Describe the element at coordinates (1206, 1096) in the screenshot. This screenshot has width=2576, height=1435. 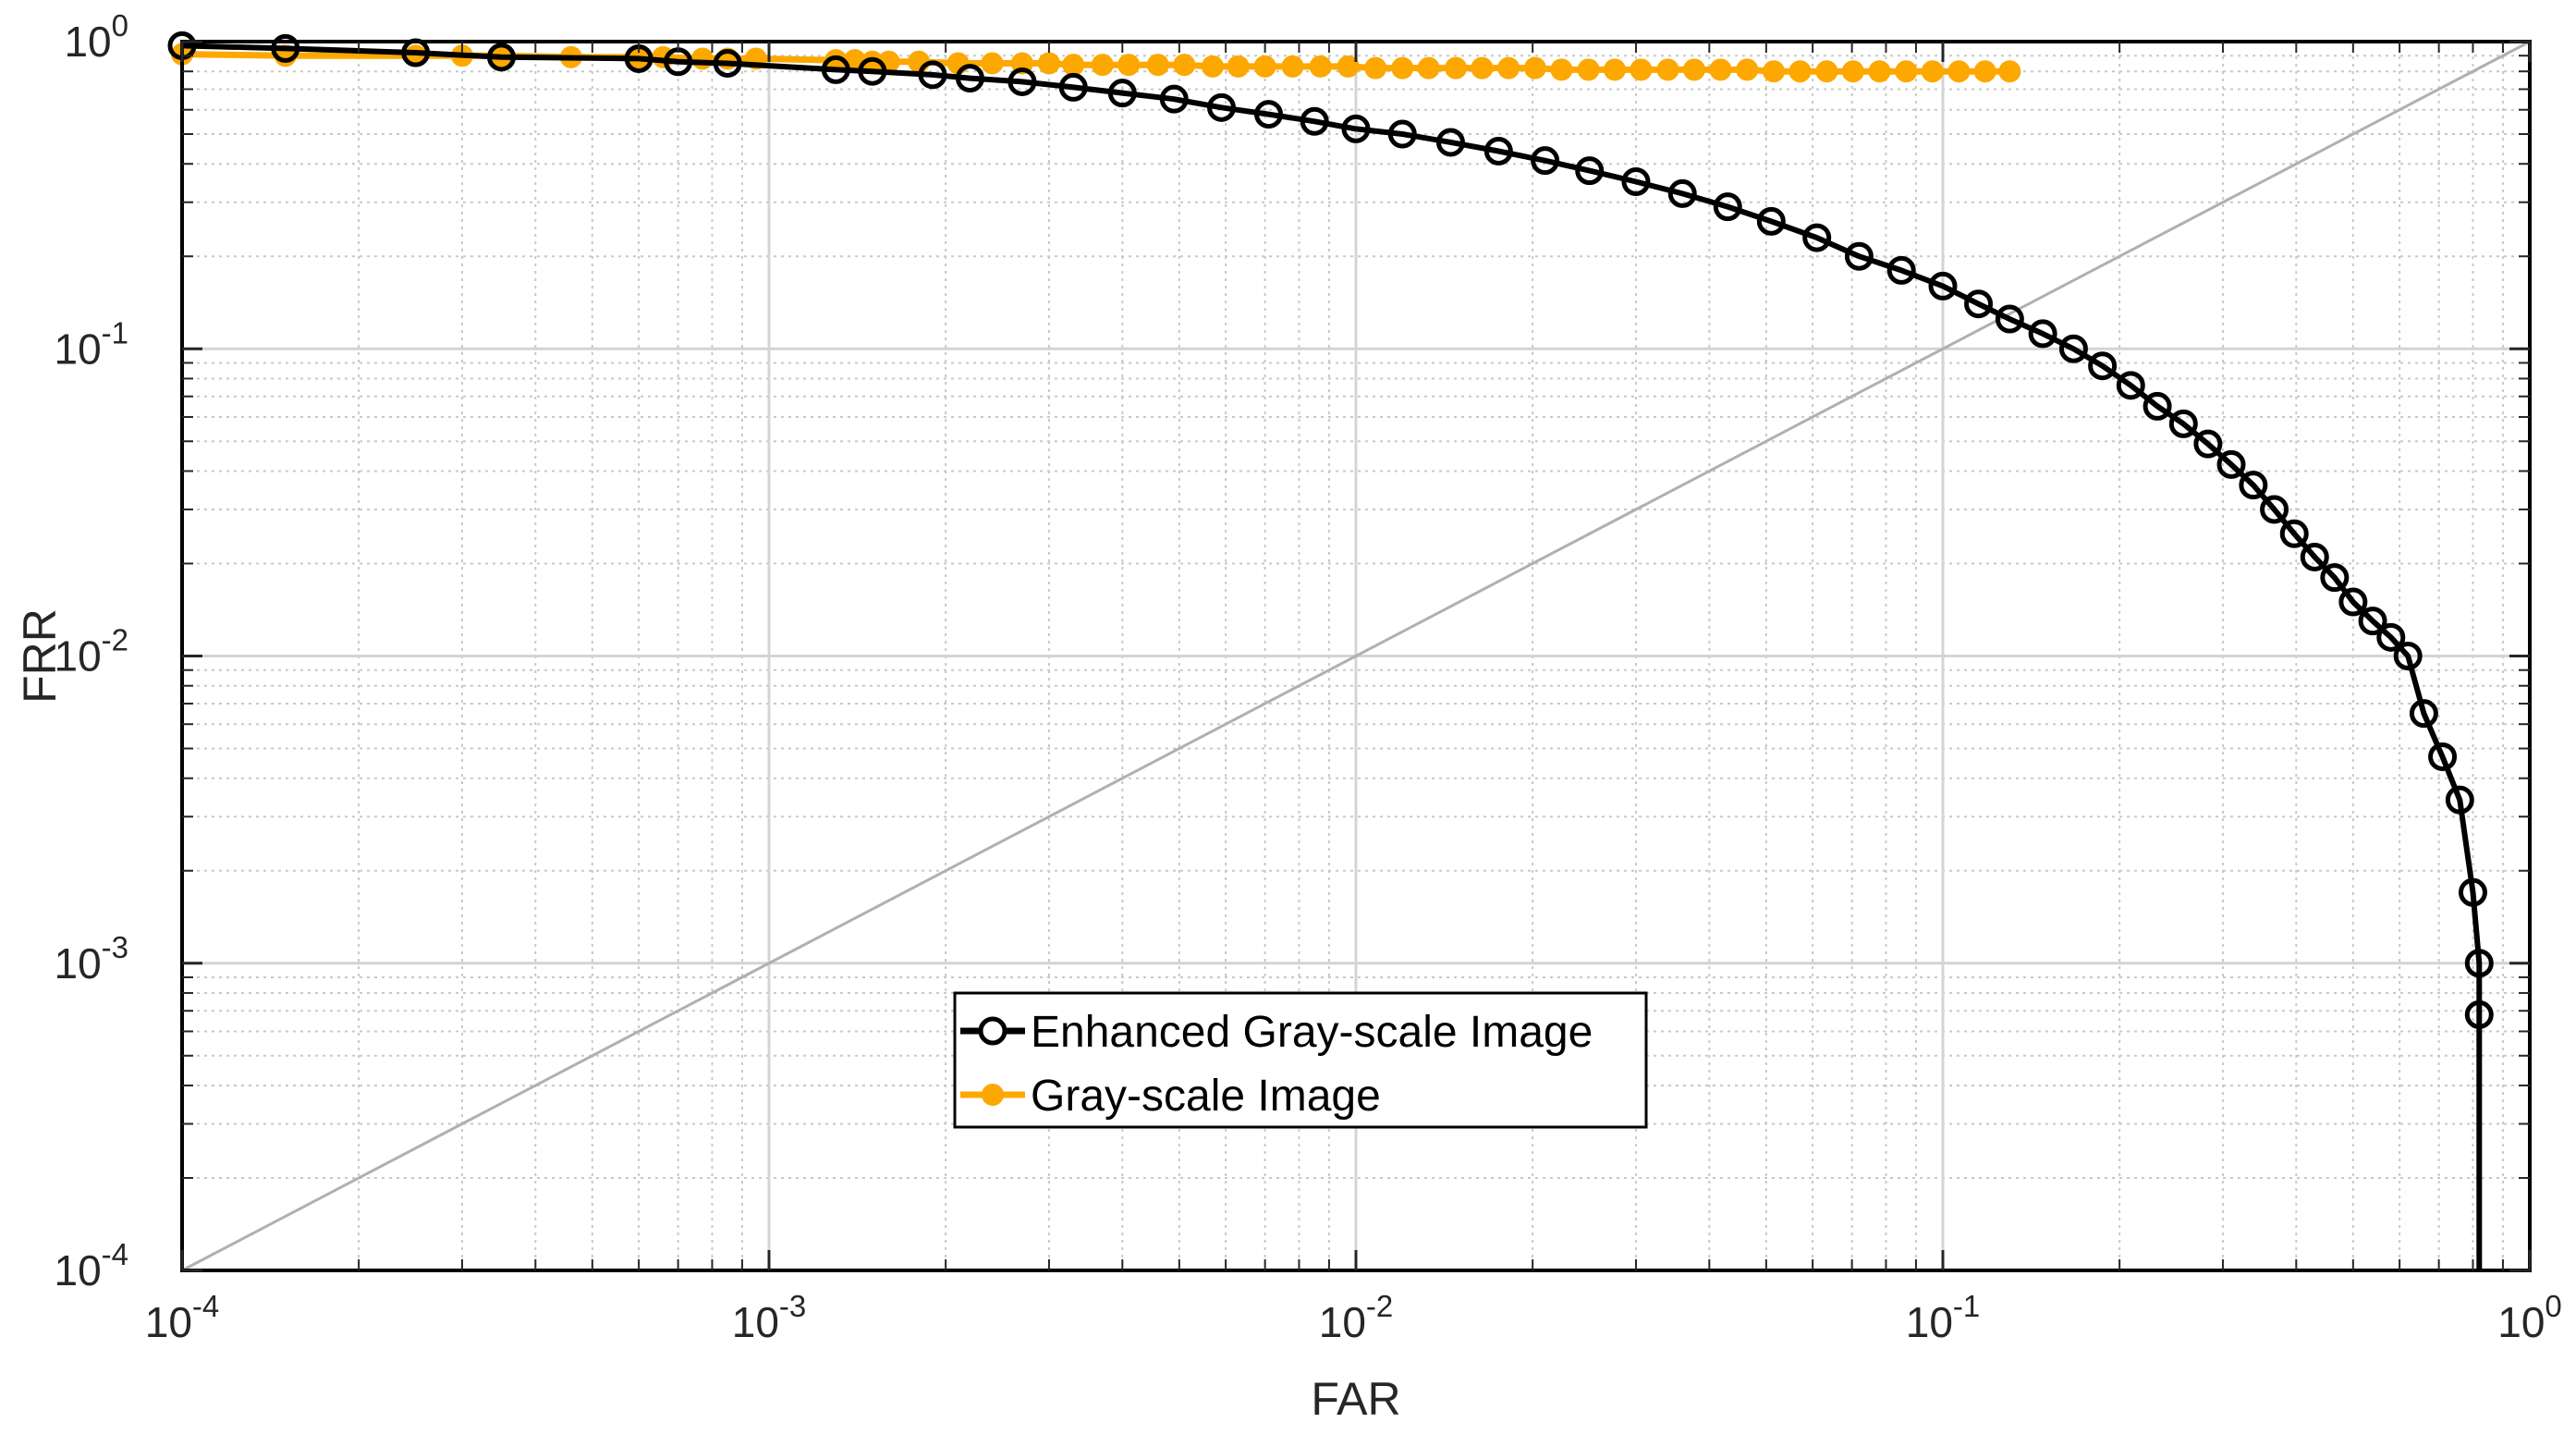
I see `legend-label-grayscale: Gray-scale Image` at that location.